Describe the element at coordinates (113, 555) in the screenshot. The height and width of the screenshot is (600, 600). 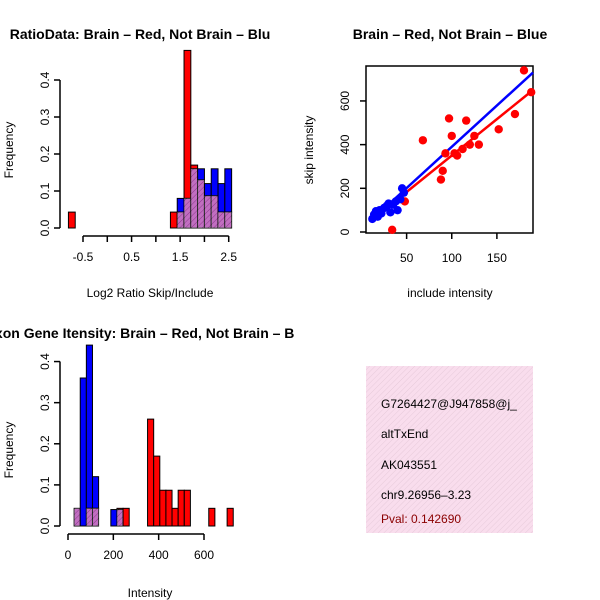
I see `intensity-x-tick-label: 200` at that location.